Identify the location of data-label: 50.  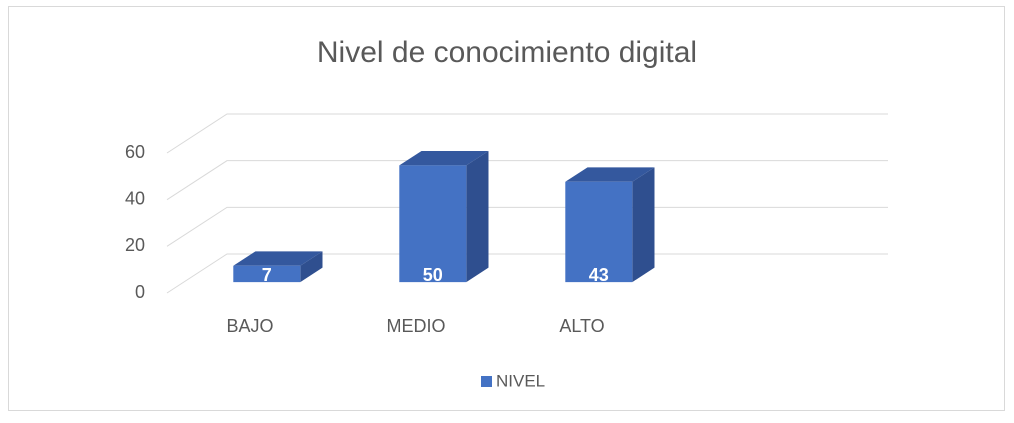
(433, 275).